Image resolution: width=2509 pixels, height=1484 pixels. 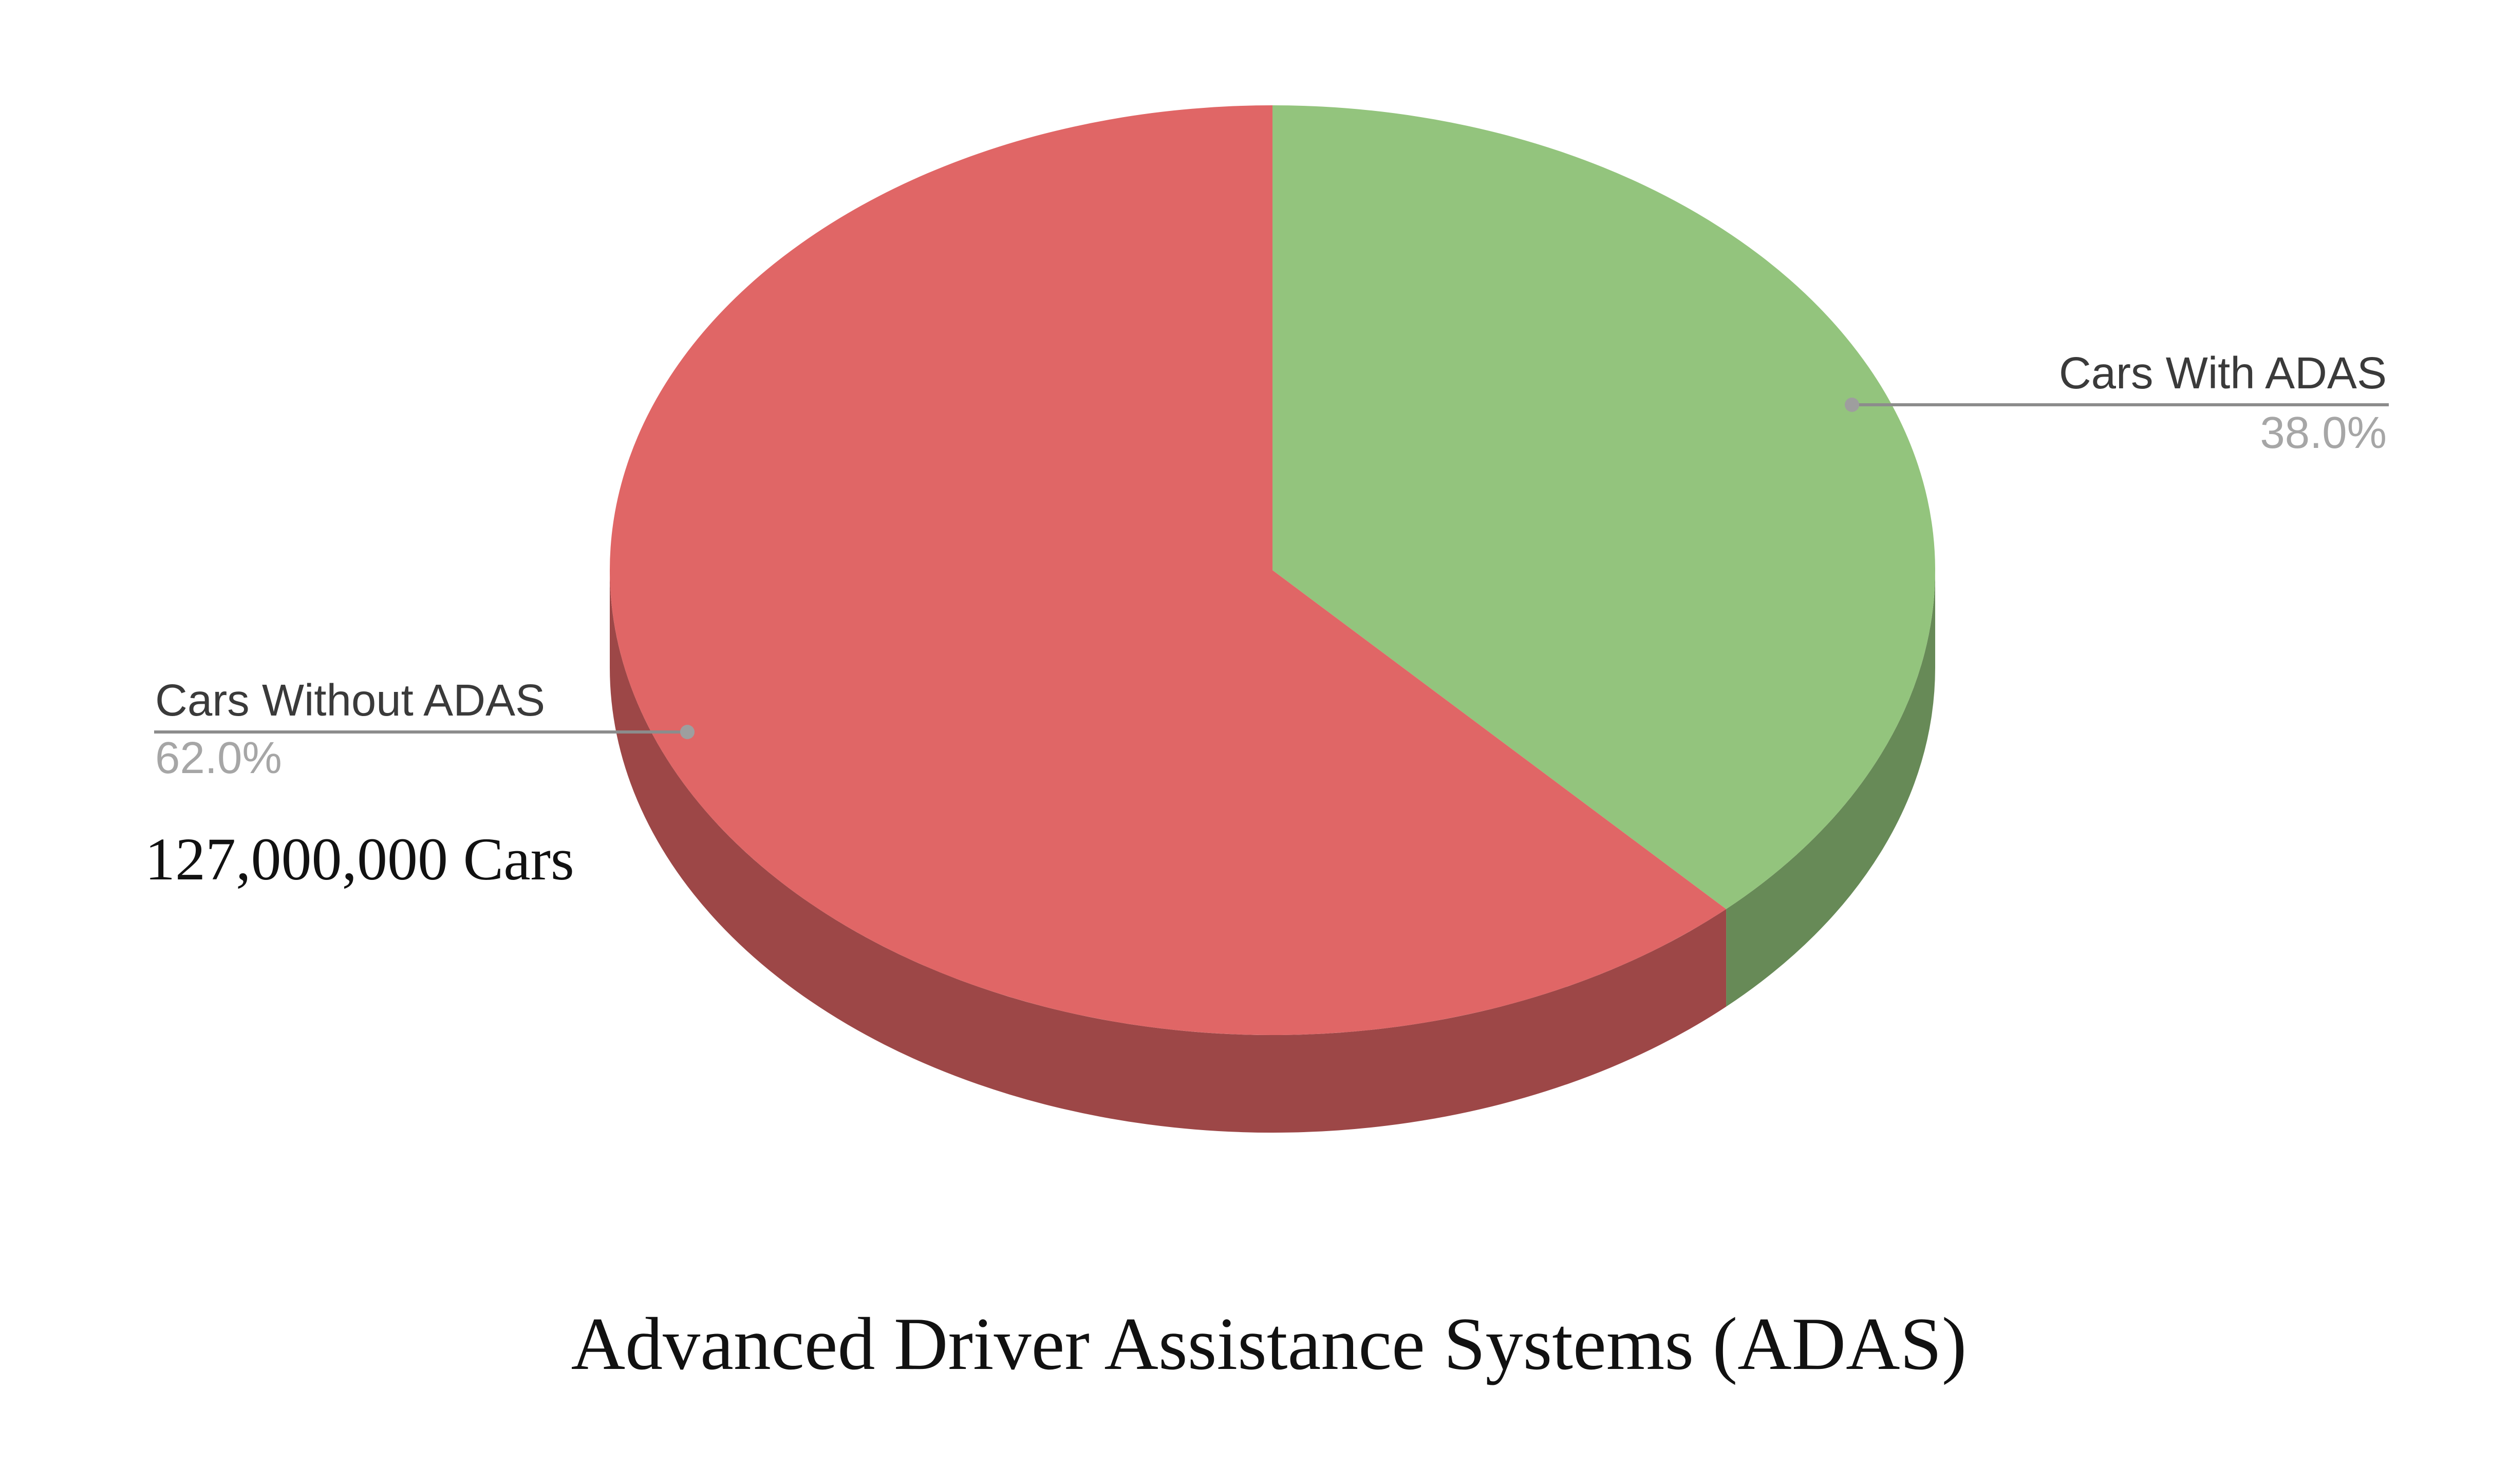 I want to click on slice-label-with-adas: Cars With ADAS, so click(x=2223, y=373).